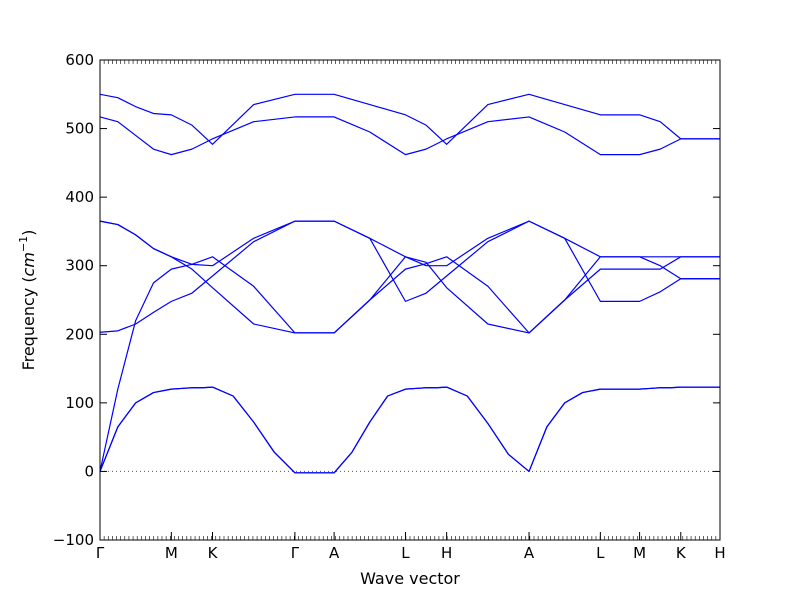 The width and height of the screenshot is (800, 604). What do you see at coordinates (23, 244) in the screenshot?
I see `y-axis-label-unit-exponent: −1` at bounding box center [23, 244].